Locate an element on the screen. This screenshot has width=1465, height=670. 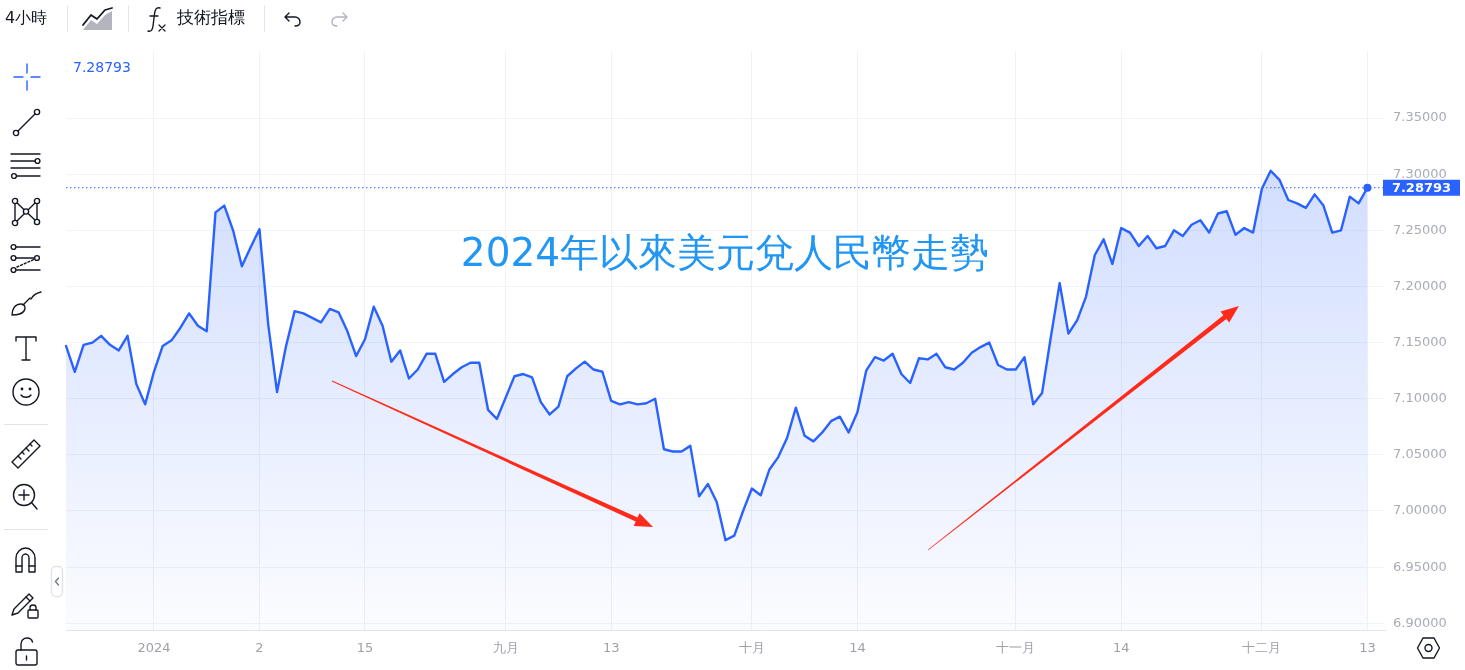
ref-line-label: 7.28793 is located at coordinates (1421, 187).